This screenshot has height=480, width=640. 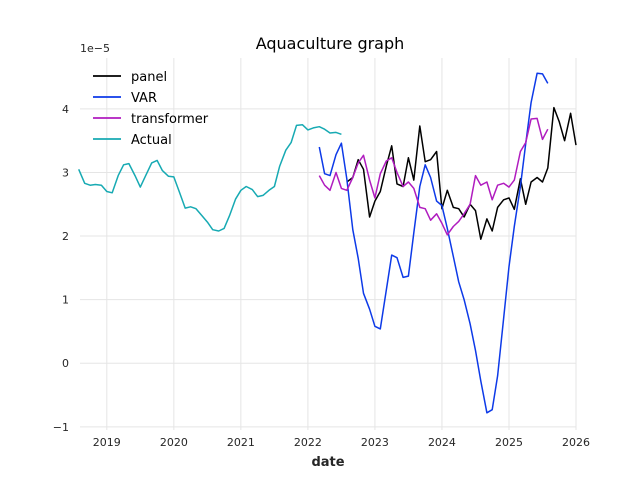 What do you see at coordinates (107, 442) in the screenshot?
I see `x-tick-label: 2019` at bounding box center [107, 442].